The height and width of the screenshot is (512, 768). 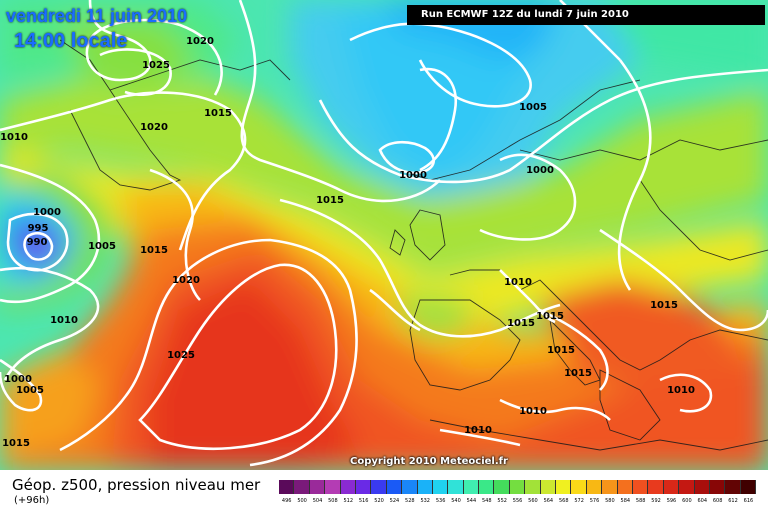 I want to click on color-scale, so click(x=518, y=487).